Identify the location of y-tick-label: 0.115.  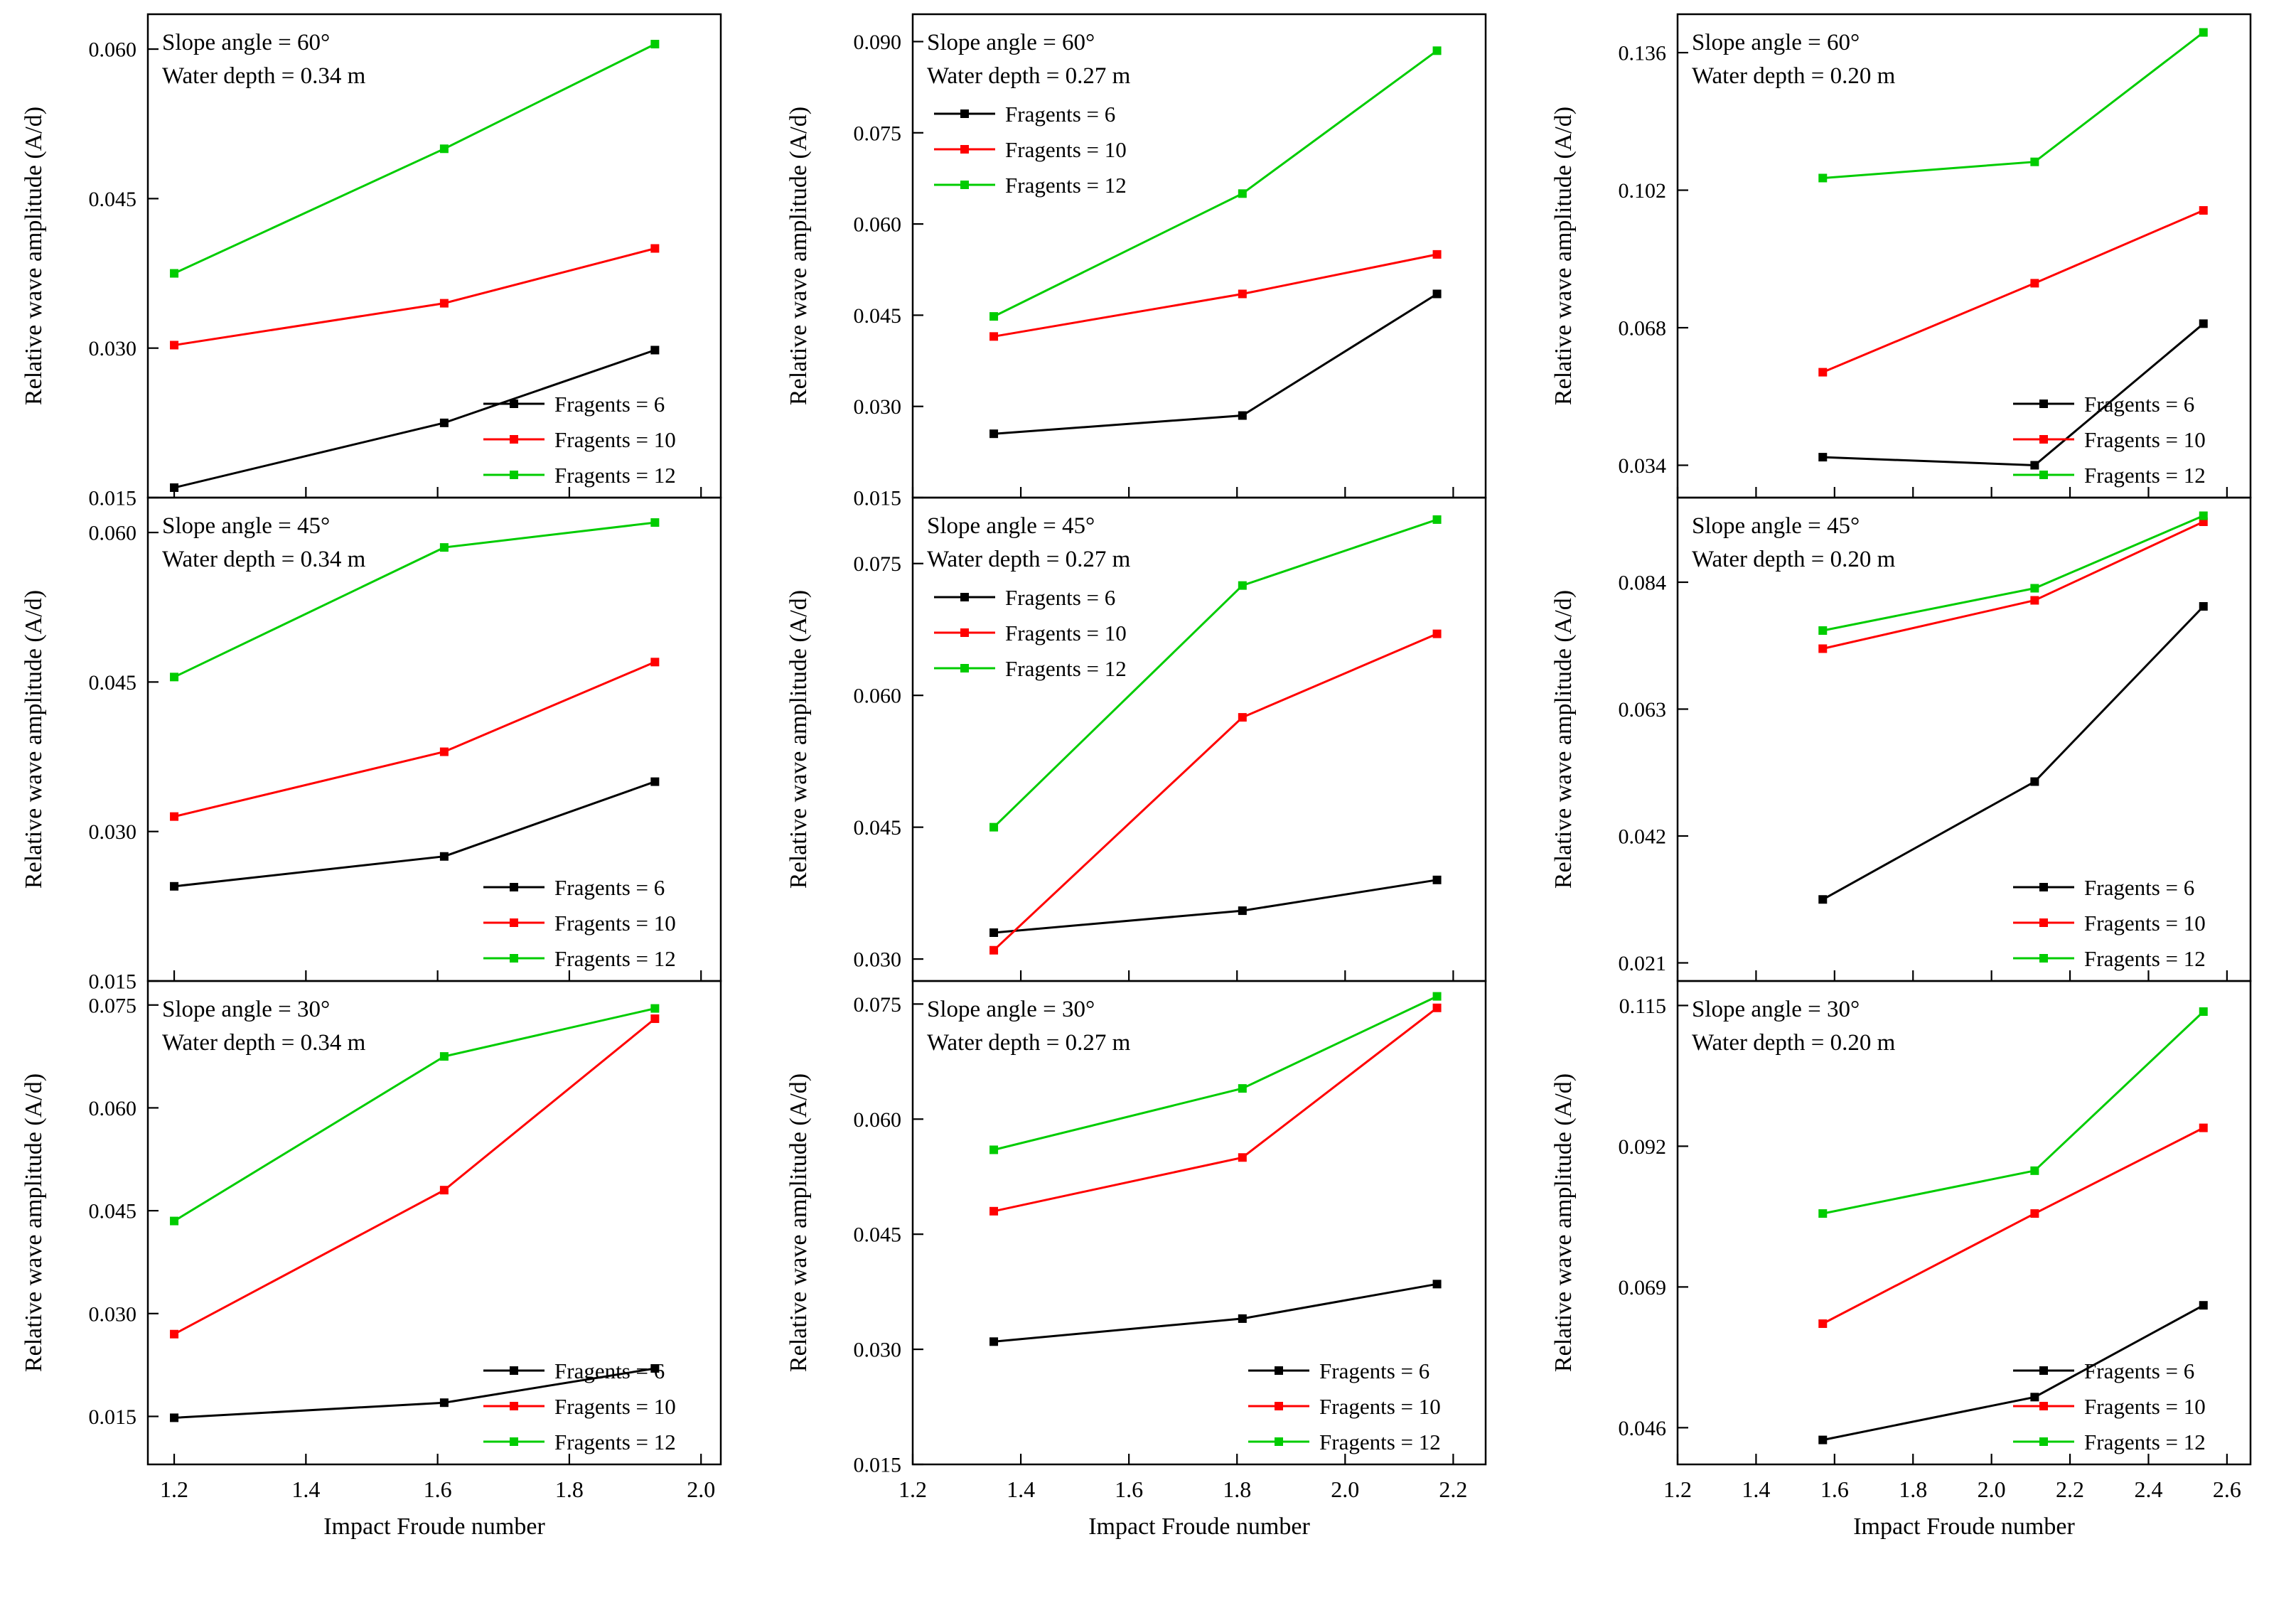
(1642, 1006).